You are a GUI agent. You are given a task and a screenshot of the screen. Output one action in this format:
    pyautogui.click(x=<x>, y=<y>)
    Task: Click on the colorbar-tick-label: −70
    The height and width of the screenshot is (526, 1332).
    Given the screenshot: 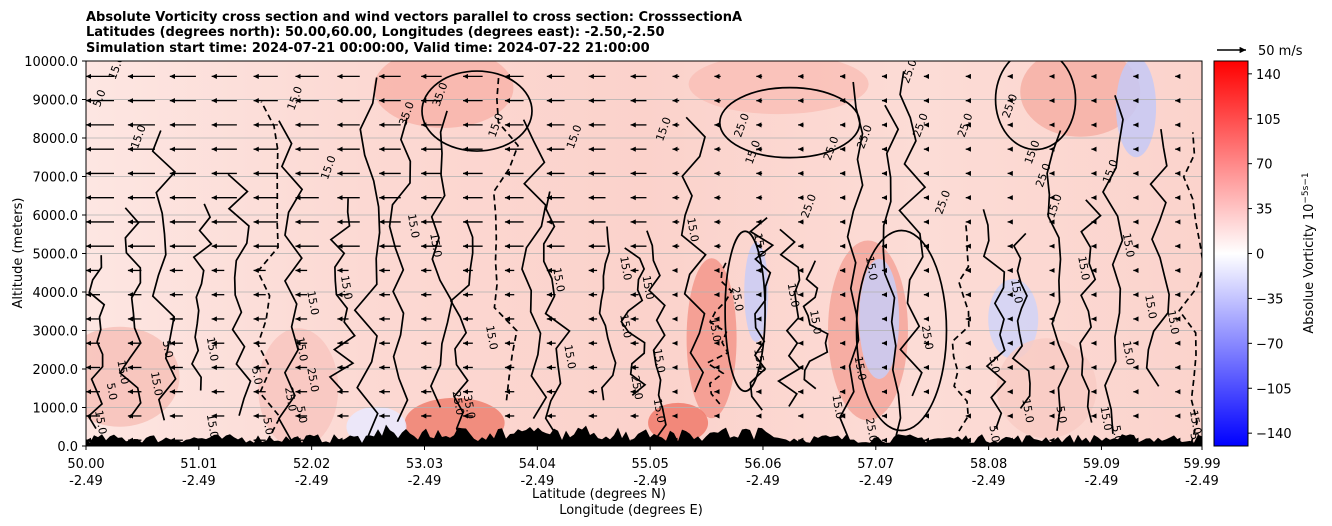 What is the action you would take?
    pyautogui.click(x=1269, y=344)
    